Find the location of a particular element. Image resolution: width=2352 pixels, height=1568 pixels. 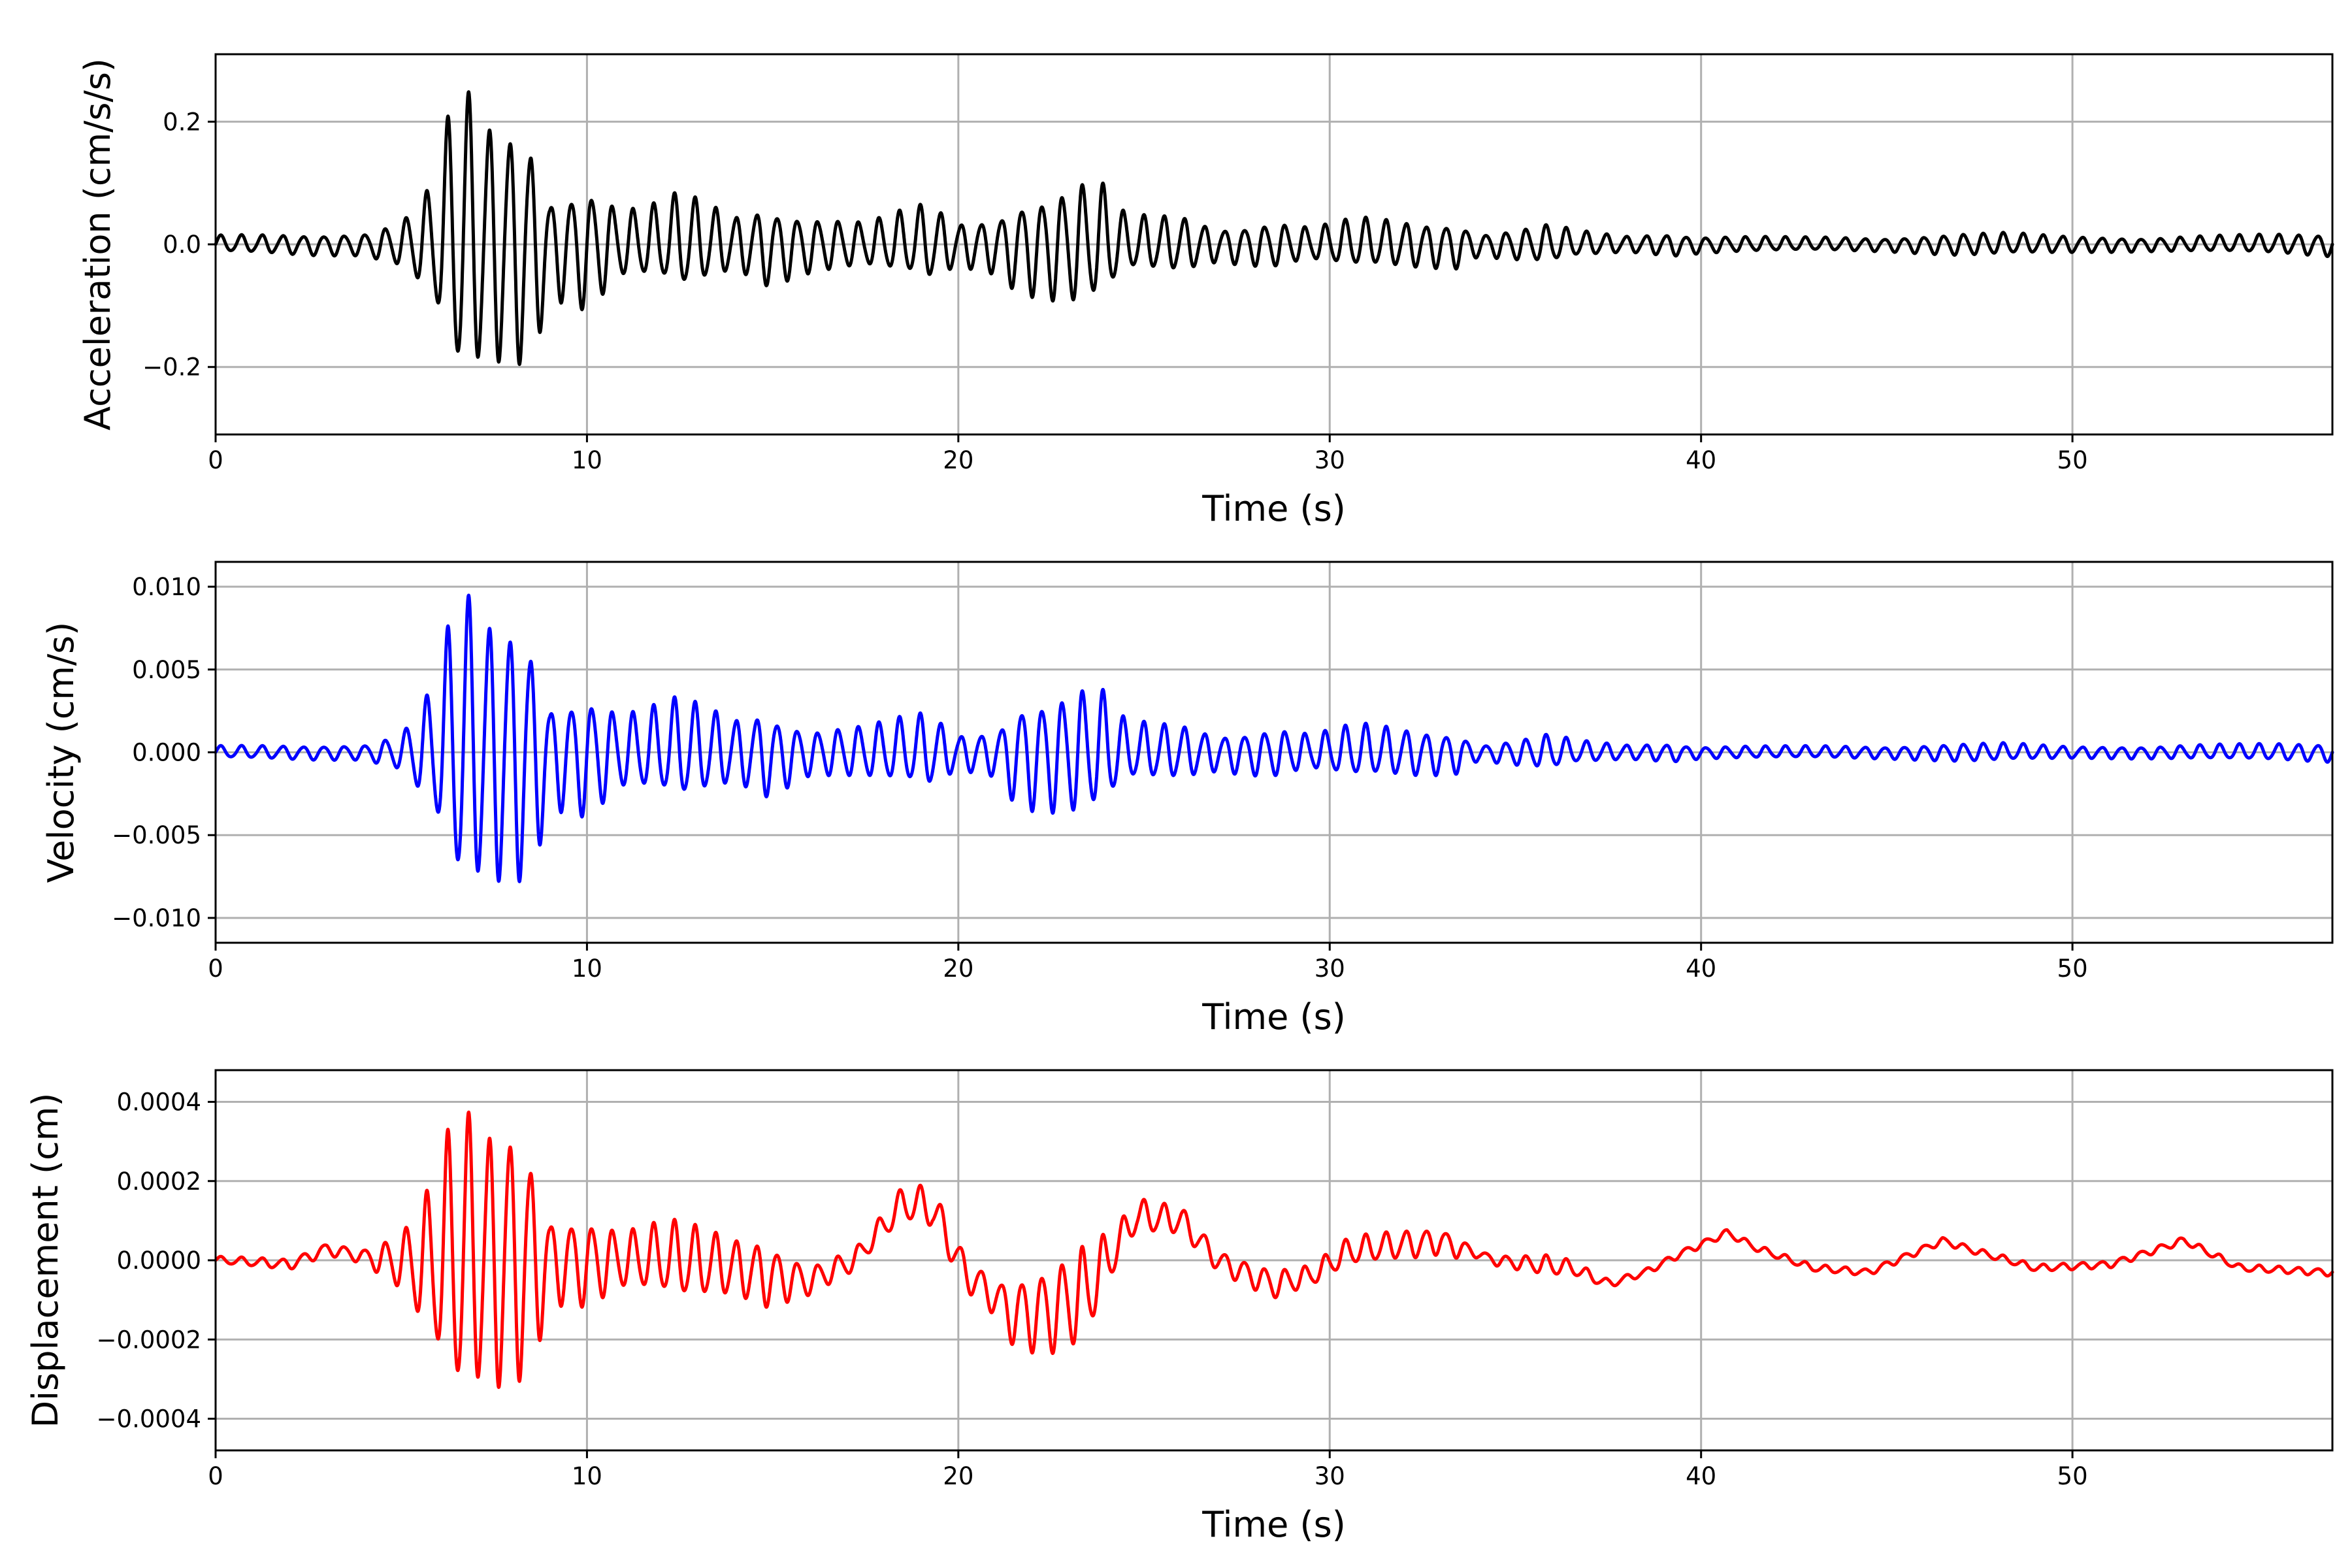

displacement-y-tick-label: −0.0002 is located at coordinates (149, 1340).